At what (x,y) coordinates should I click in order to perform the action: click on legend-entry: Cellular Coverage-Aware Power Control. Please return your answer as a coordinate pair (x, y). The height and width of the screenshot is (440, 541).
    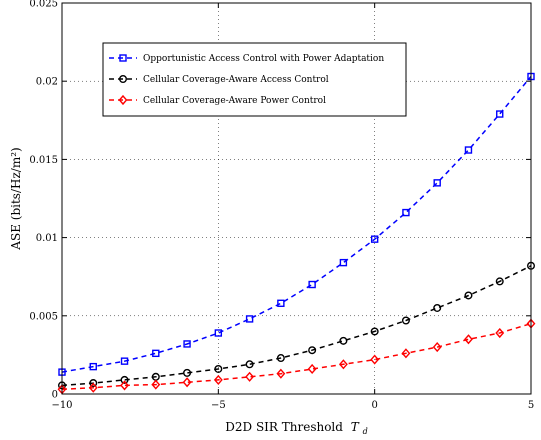
    Looking at the image, I should click on (217, 100).